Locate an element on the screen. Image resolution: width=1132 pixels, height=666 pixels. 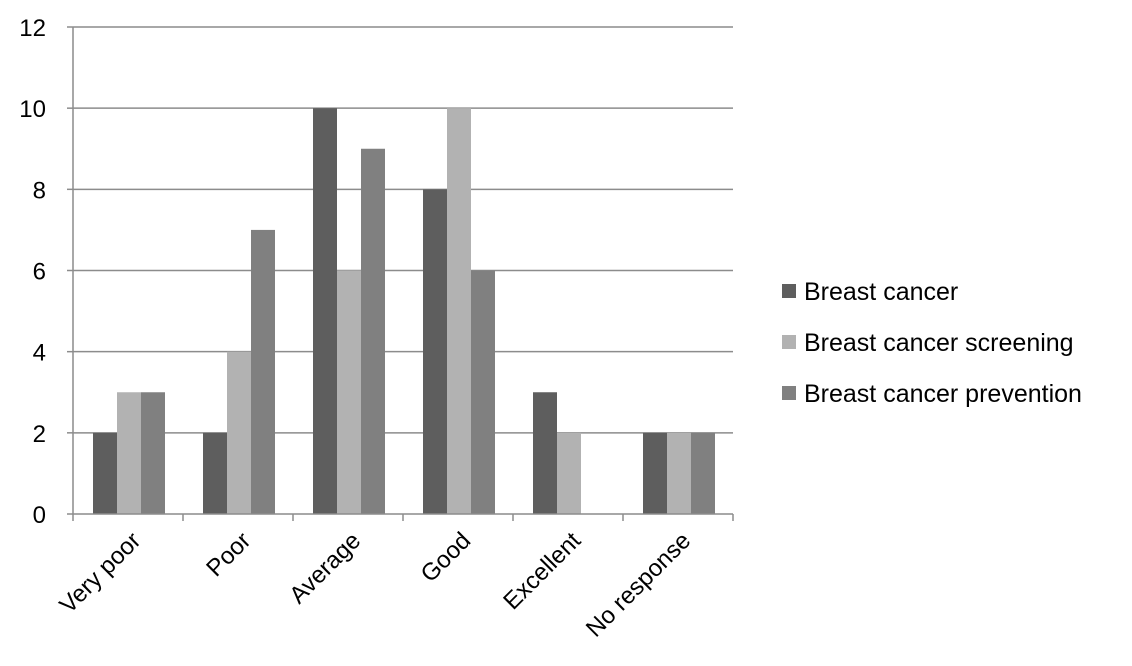
y-tick-label: 2 is located at coordinates (39, 434).